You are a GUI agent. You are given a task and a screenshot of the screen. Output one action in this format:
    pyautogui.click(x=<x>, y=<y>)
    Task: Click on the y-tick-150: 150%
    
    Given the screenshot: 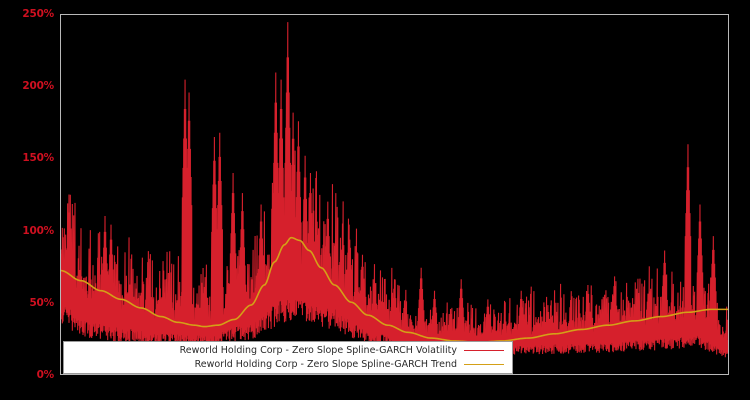 What is the action you would take?
    pyautogui.click(x=38, y=158)
    